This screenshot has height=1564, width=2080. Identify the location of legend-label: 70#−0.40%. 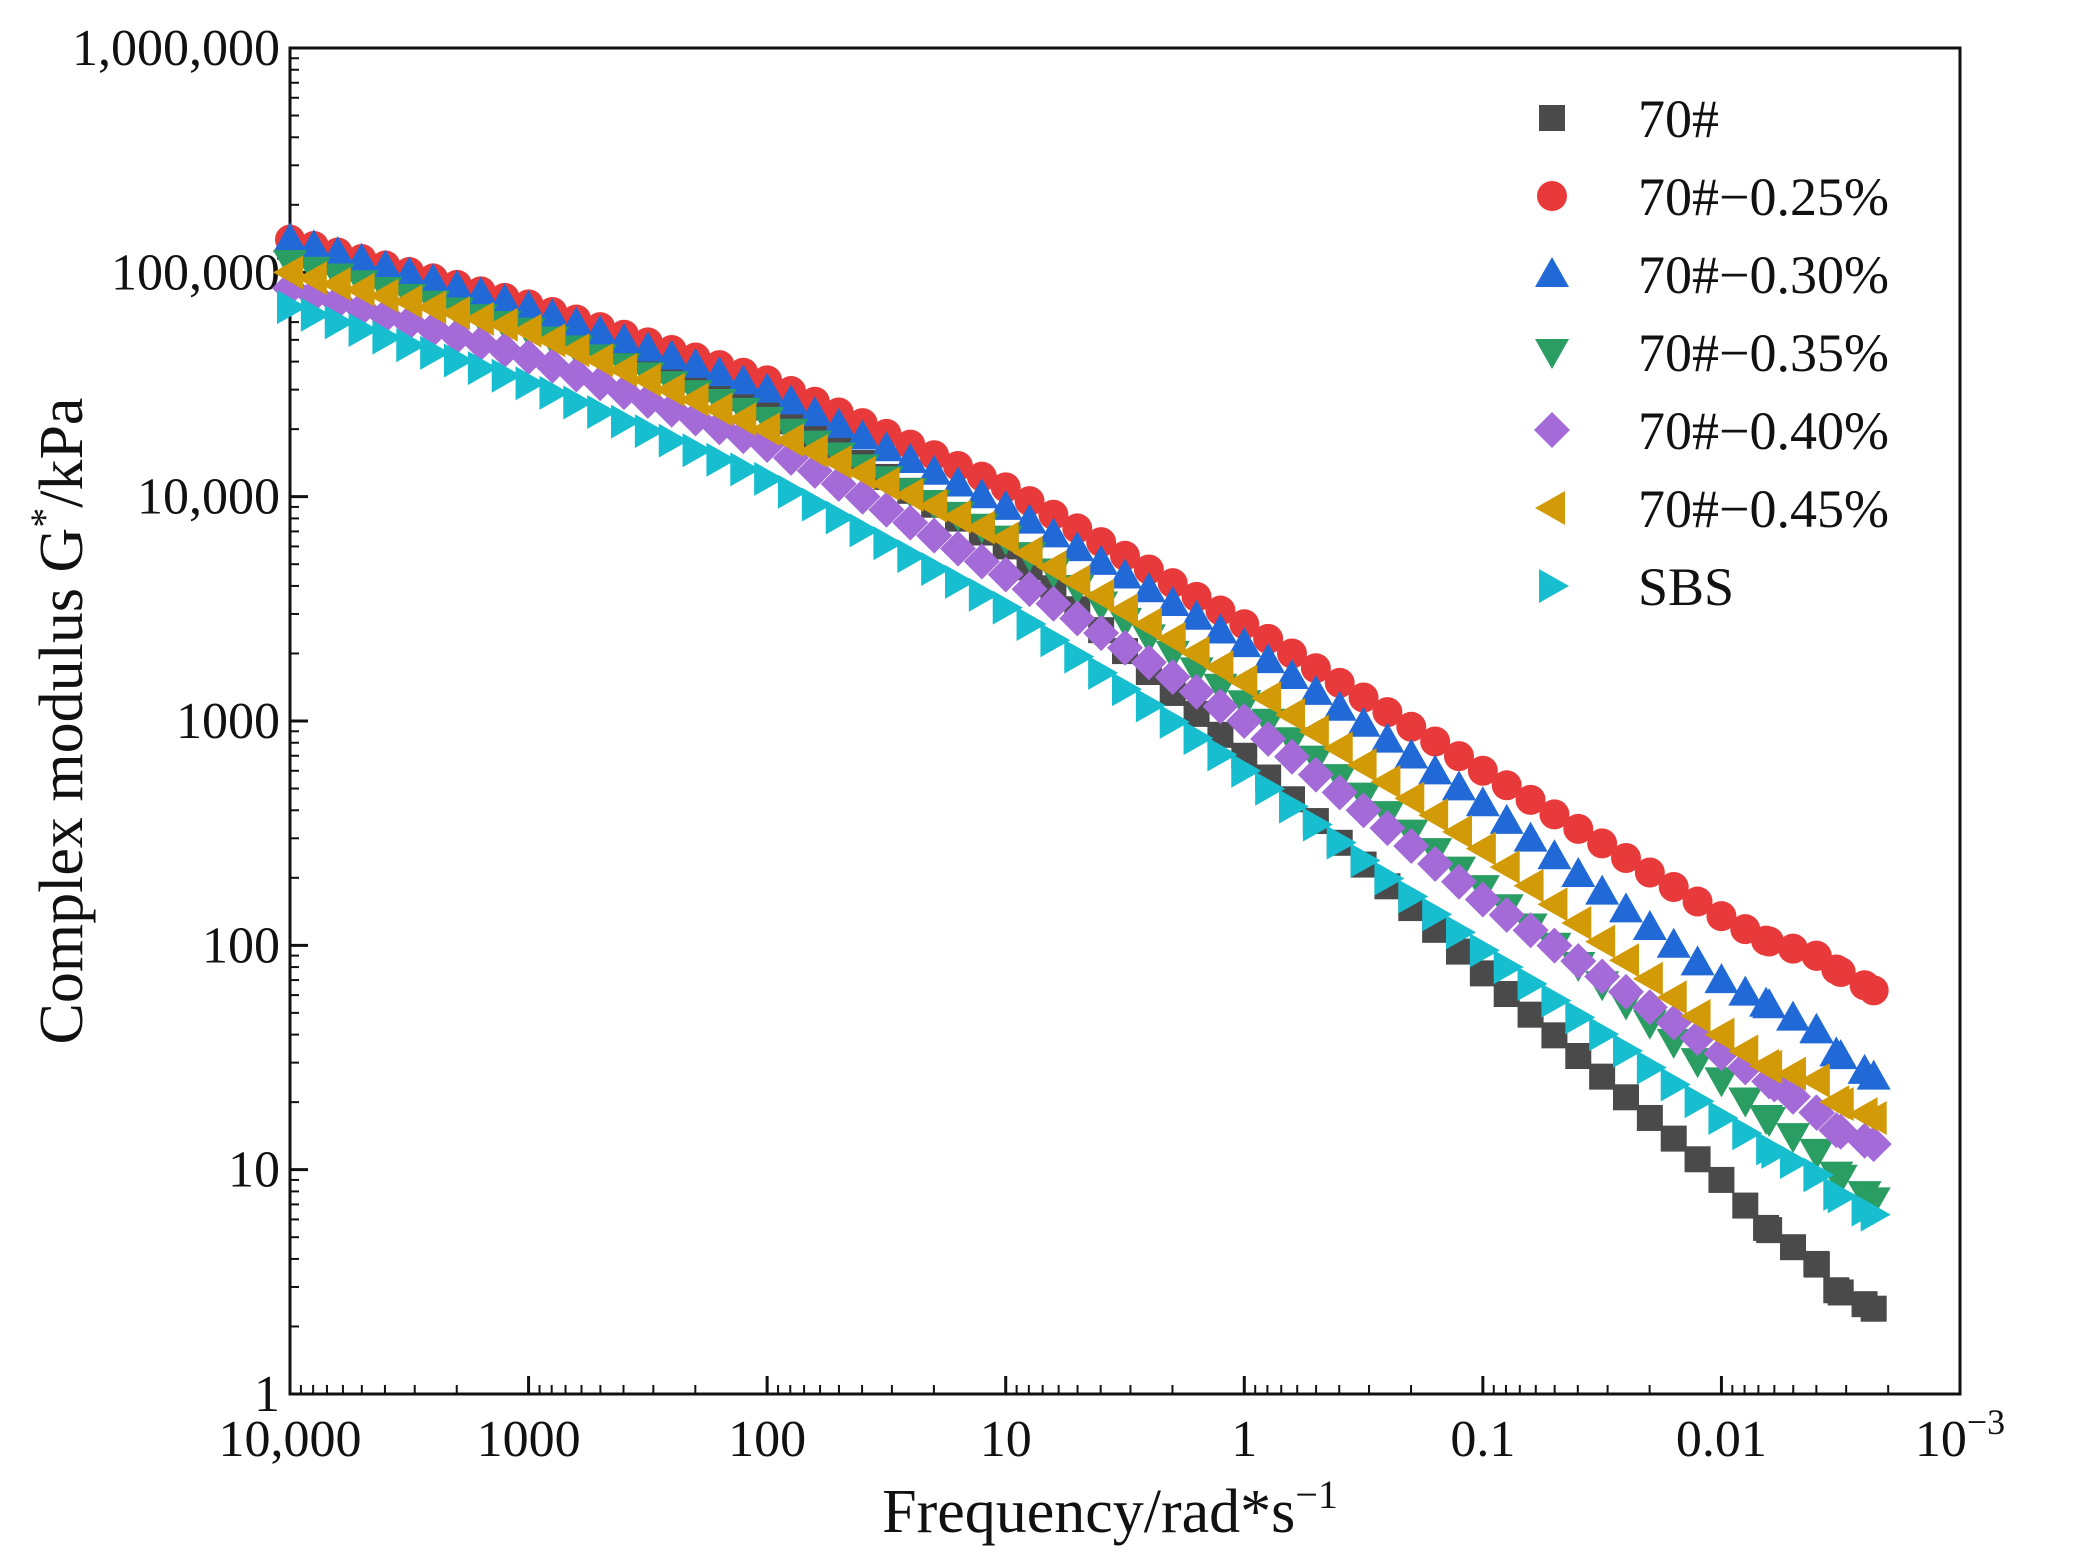
(1763, 431).